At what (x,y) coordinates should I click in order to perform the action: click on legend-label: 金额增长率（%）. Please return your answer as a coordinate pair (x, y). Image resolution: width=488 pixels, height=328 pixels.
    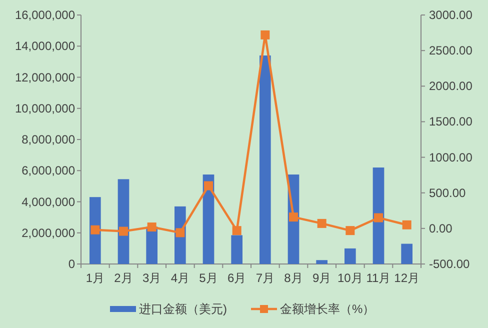
    Looking at the image, I should click on (327, 309).